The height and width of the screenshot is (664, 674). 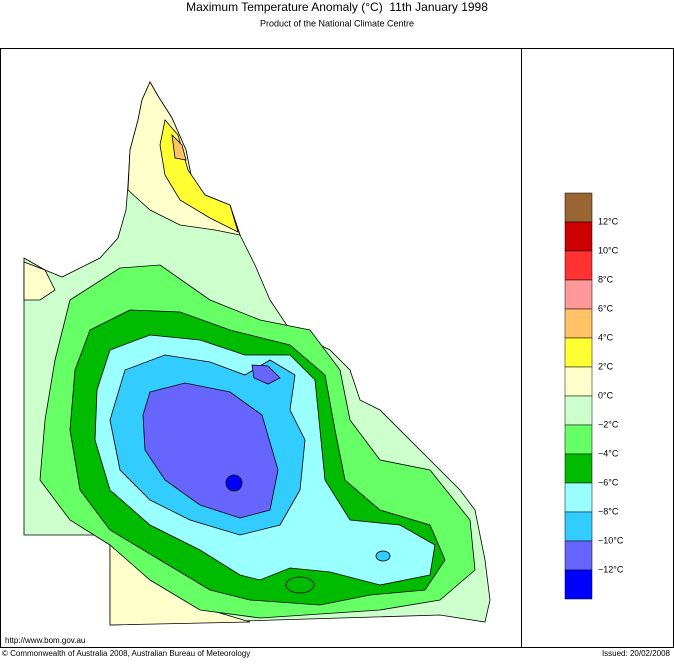 I want to click on zone-0-2-west, so click(x=39, y=281).